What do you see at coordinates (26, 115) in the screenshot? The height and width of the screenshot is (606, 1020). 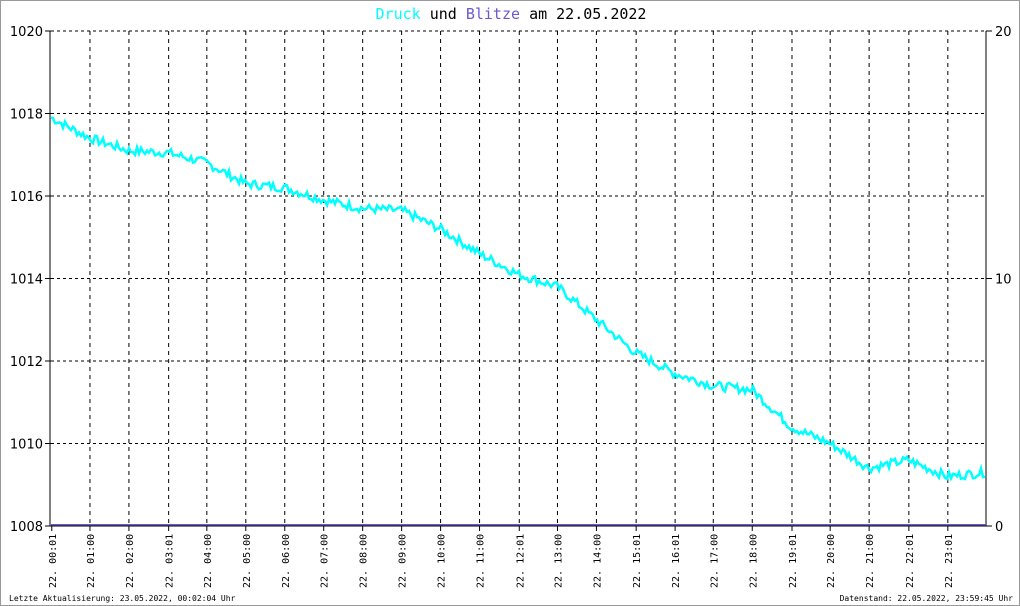 I see `y-left-tick-label: 1018` at bounding box center [26, 115].